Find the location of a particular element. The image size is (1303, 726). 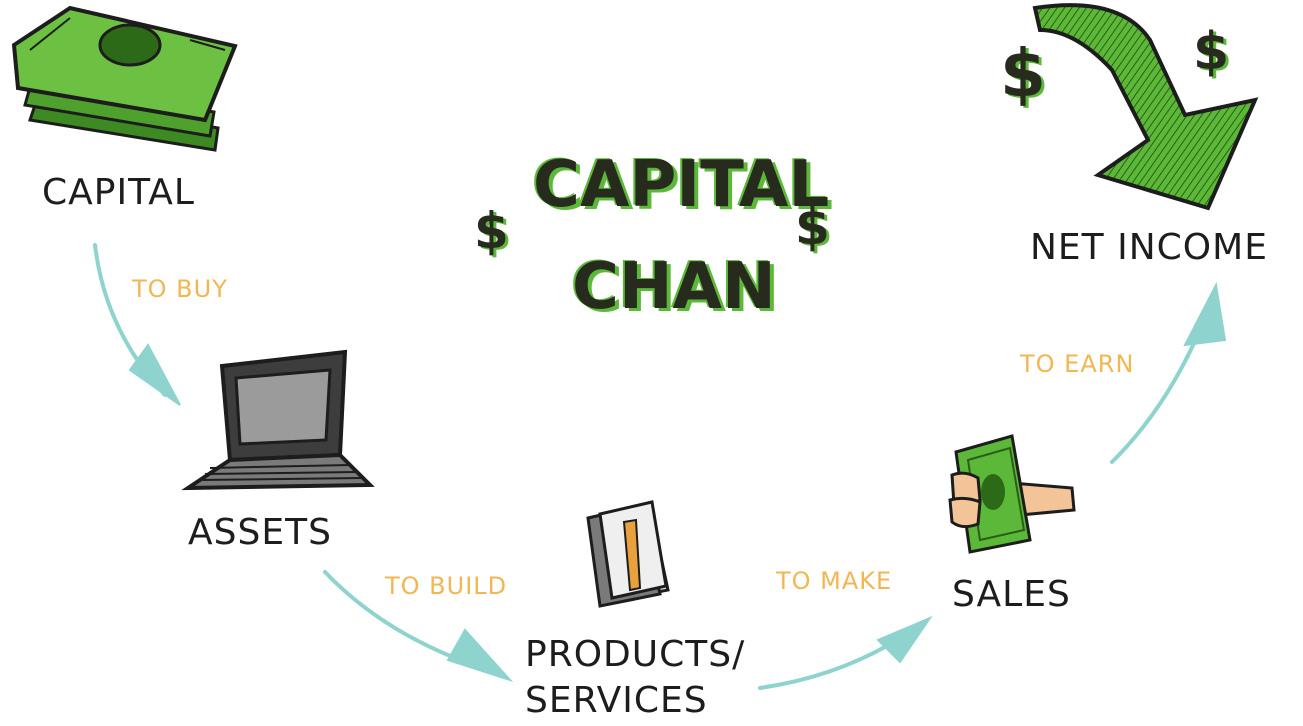

title-line-2: CHAN is located at coordinates (674, 287).